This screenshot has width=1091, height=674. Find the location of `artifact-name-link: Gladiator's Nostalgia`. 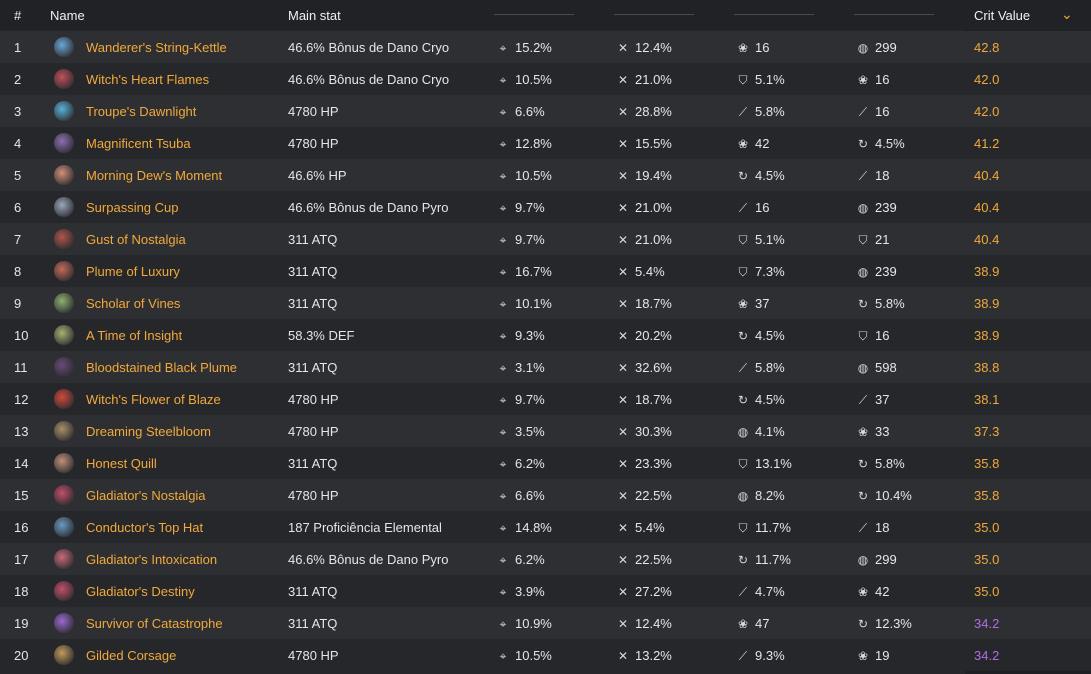

artifact-name-link: Gladiator's Nostalgia is located at coordinates (146, 495).